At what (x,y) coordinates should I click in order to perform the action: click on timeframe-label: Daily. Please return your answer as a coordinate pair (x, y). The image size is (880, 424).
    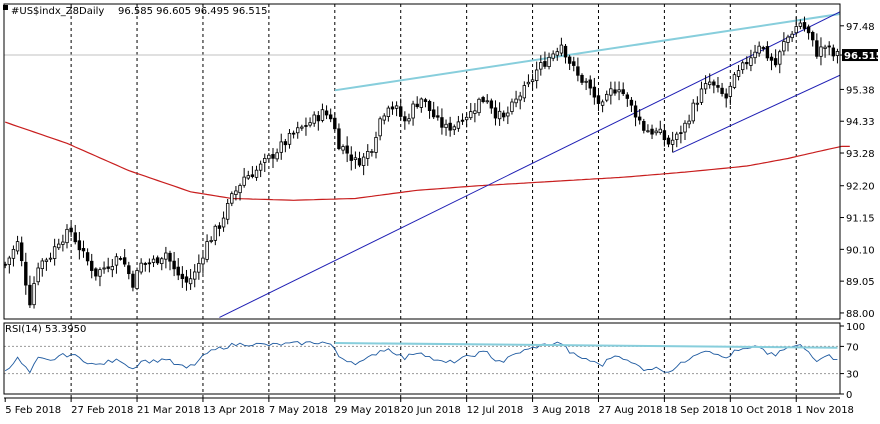
    Looking at the image, I should click on (91, 11).